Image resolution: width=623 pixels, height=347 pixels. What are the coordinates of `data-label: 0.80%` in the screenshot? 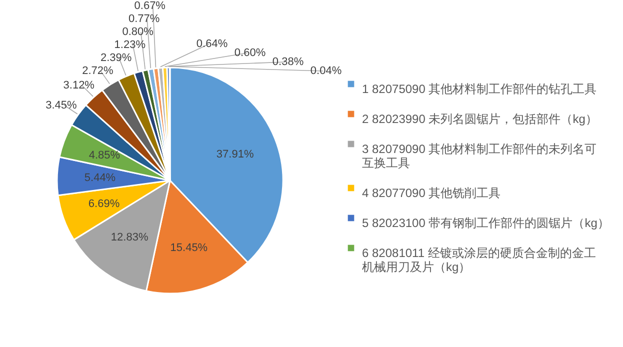 It's located at (138, 32).